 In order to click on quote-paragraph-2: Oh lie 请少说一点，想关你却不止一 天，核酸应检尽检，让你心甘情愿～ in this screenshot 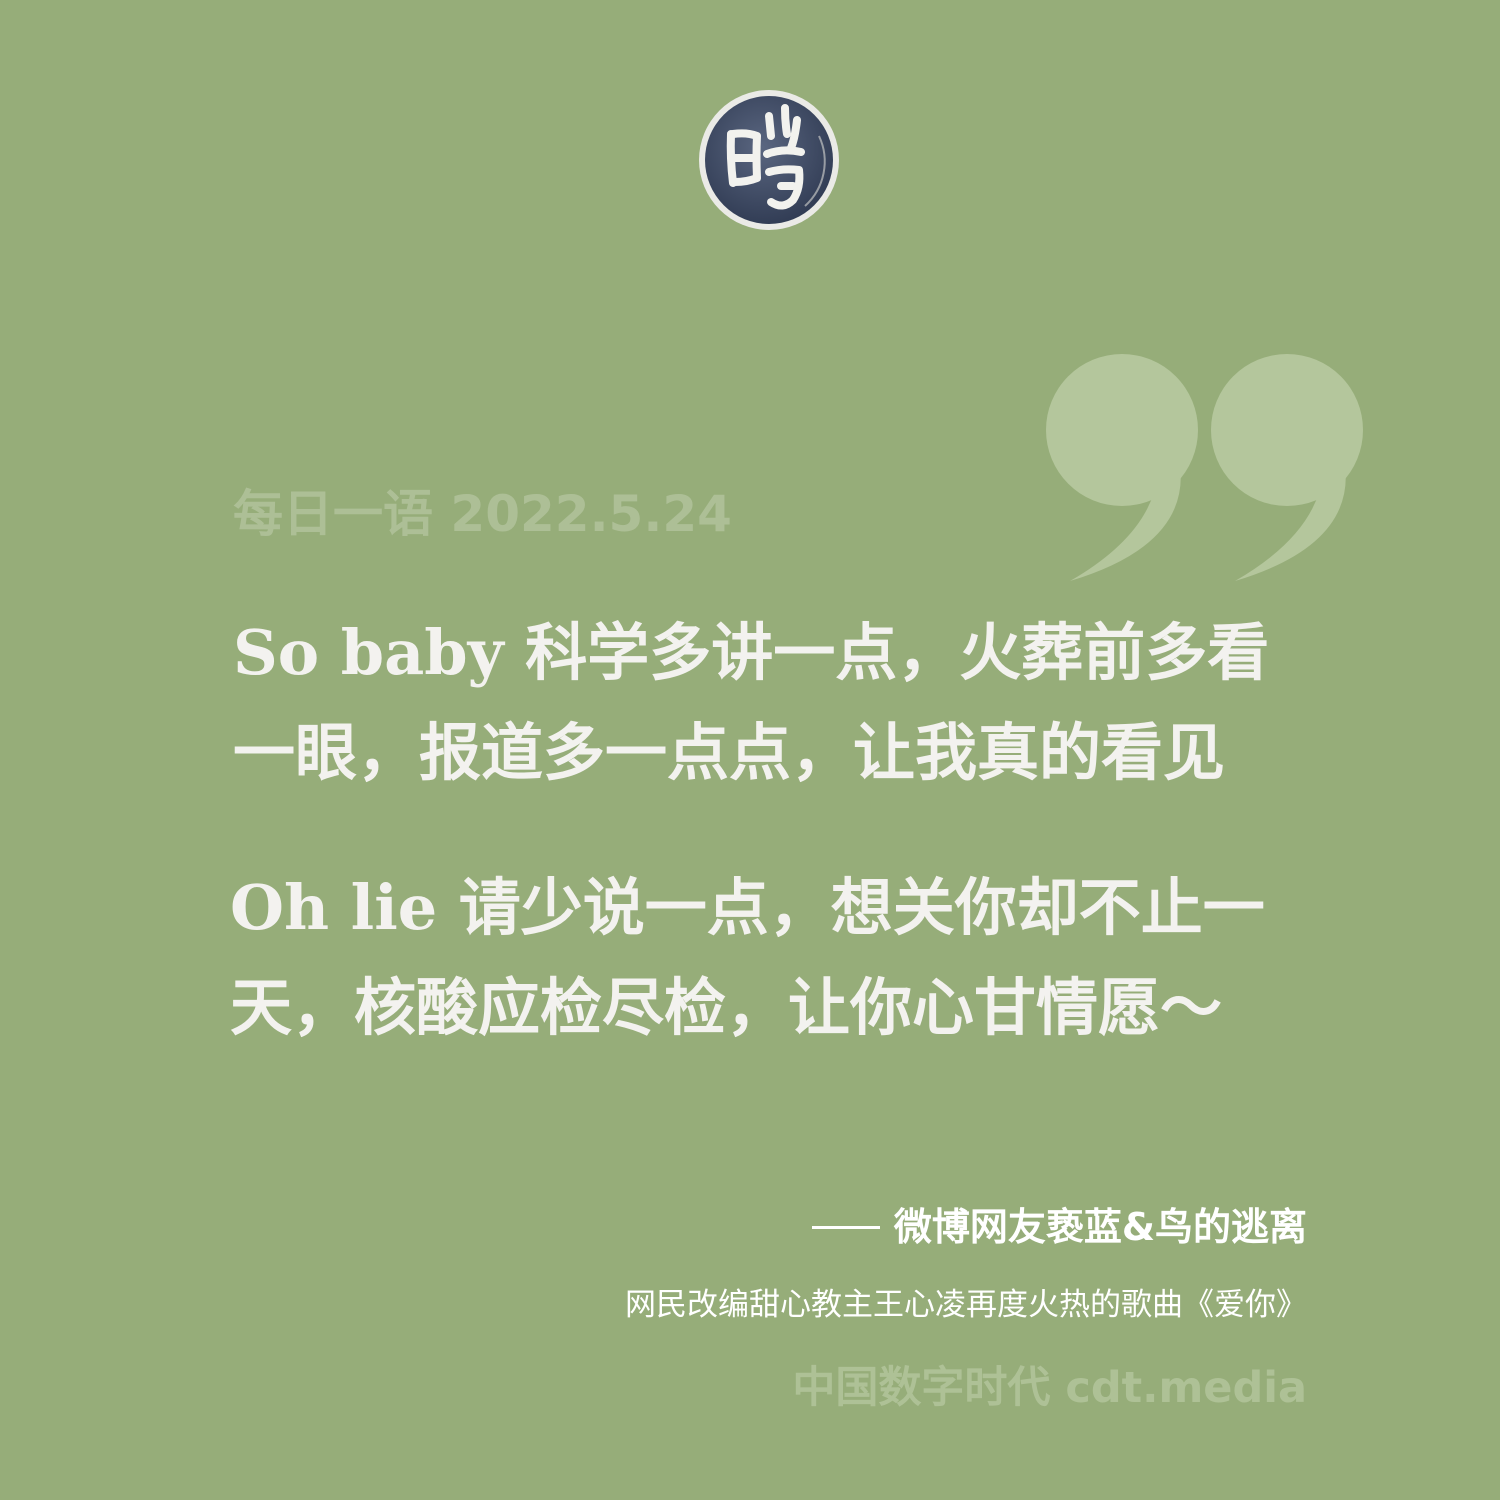, I will do `click(765, 958)`.